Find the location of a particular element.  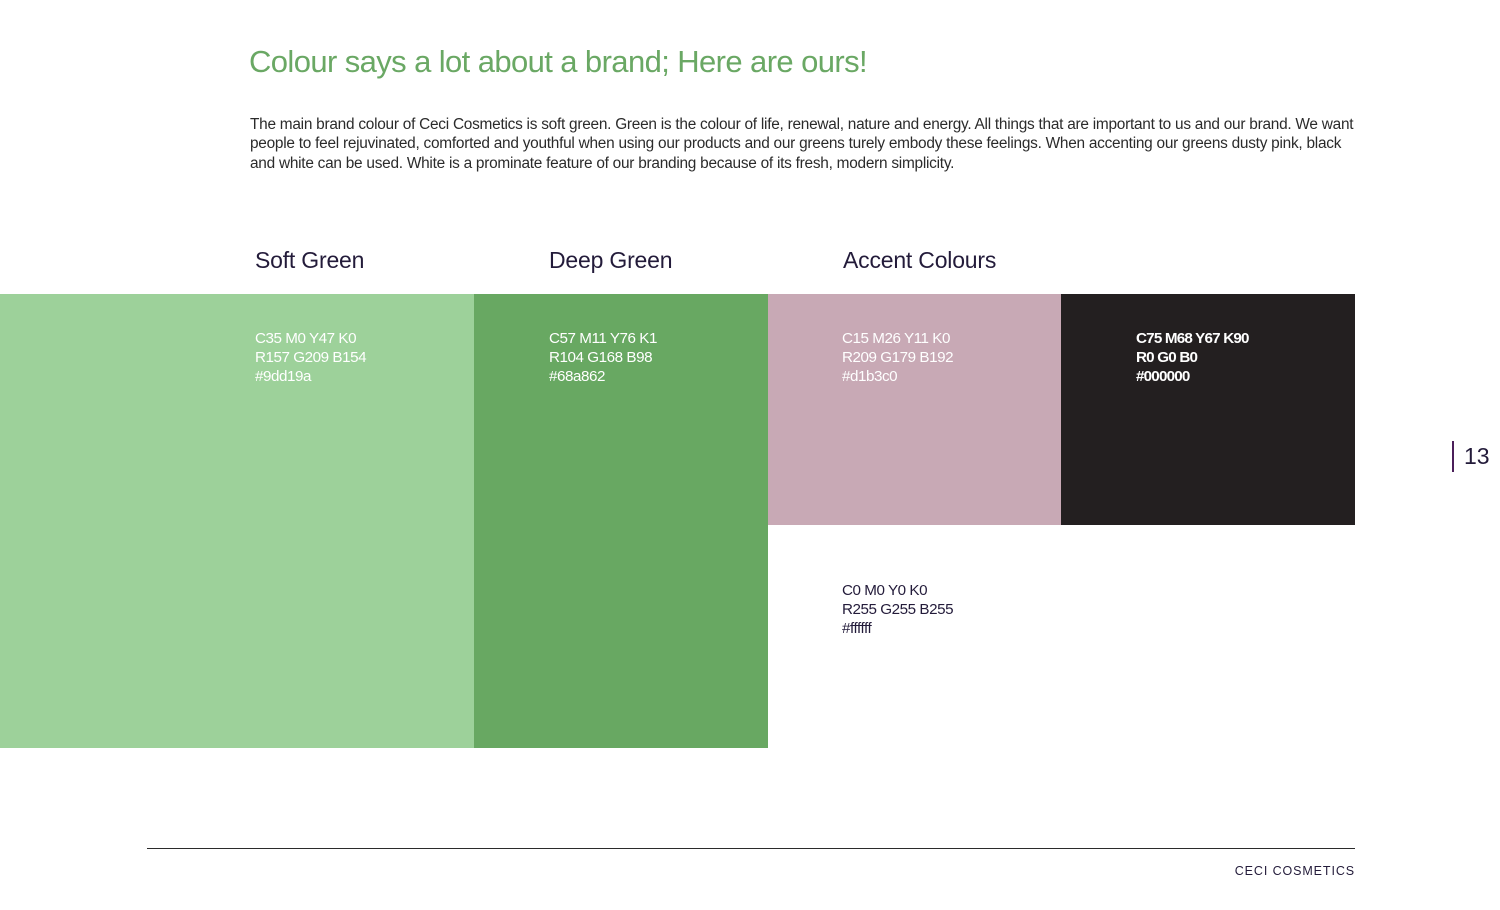

accent-colours-title: Accent Colours is located at coordinates (920, 260).